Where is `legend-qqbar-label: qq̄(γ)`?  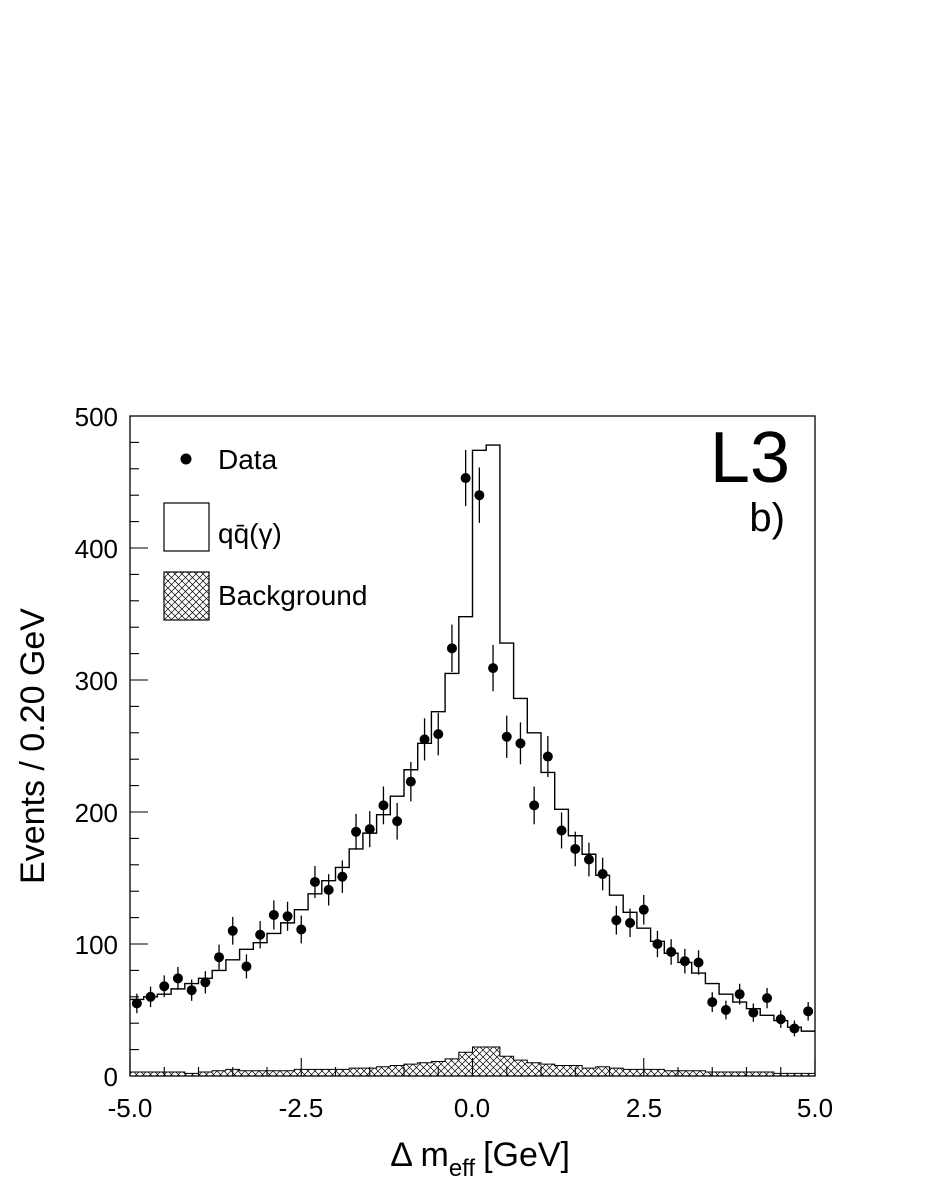 legend-qqbar-label: qq̄(γ) is located at coordinates (250, 533).